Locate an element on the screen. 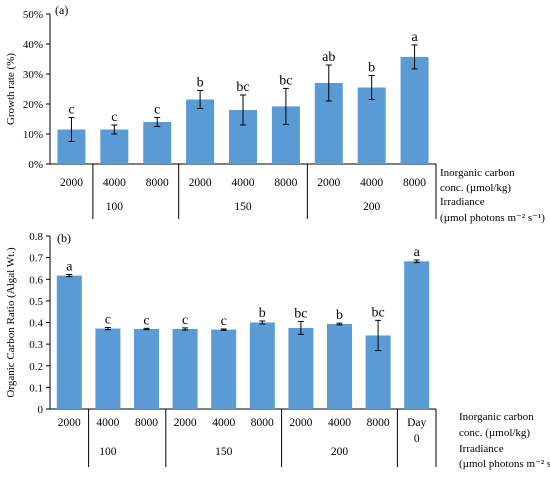 Image resolution: width=550 pixels, height=478 pixels. y-tick-label: 0.3 is located at coordinates (36, 345).